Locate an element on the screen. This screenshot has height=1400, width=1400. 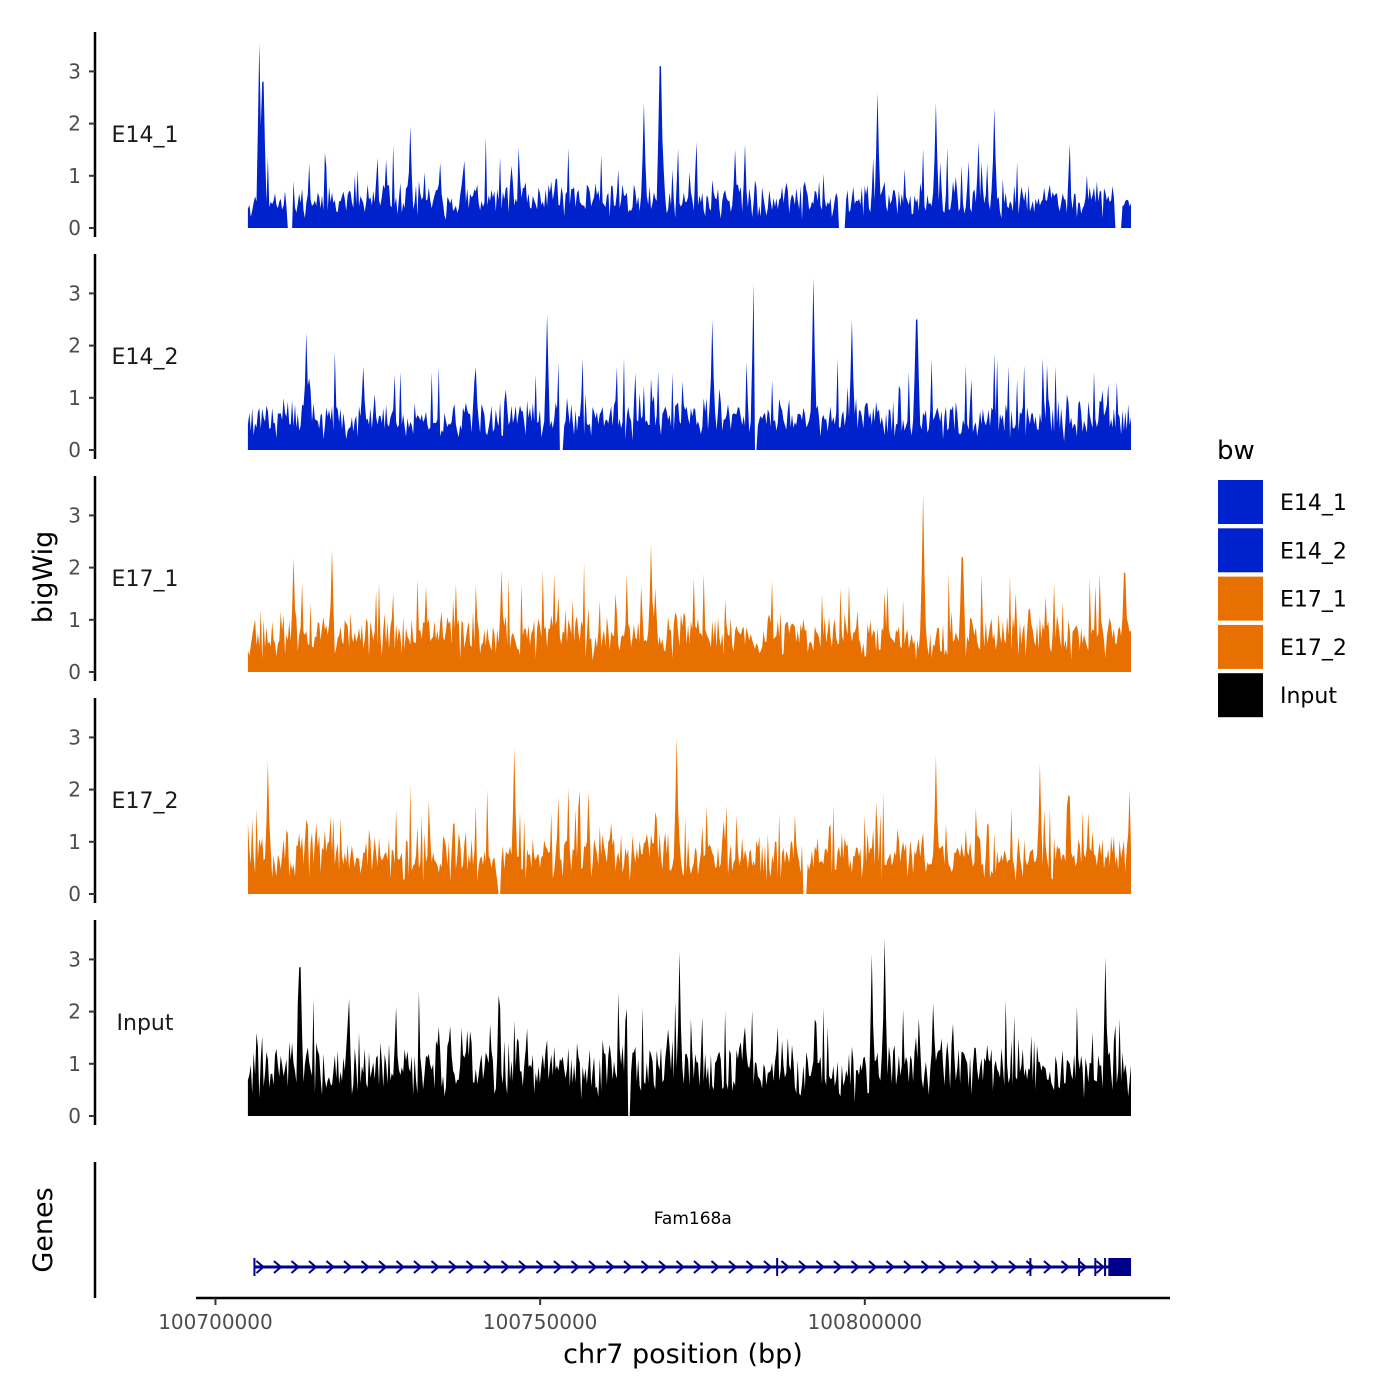
y-tick-label-E17_1-2: 2 is located at coordinates (74, 568).